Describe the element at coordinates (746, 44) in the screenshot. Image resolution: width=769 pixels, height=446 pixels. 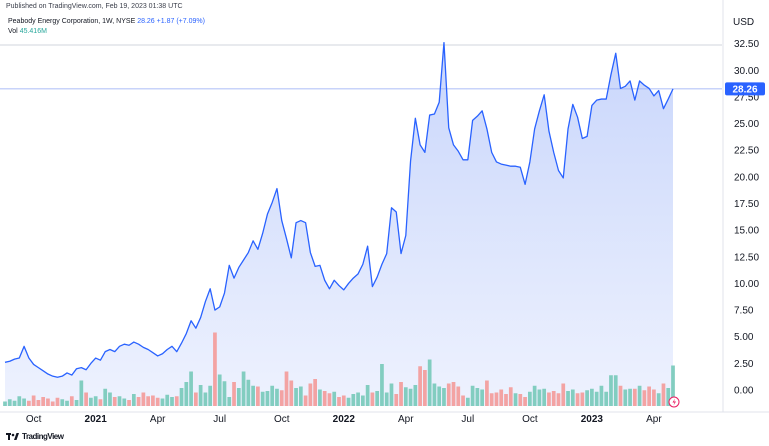
I see `y-tick-label: 32.50` at that location.